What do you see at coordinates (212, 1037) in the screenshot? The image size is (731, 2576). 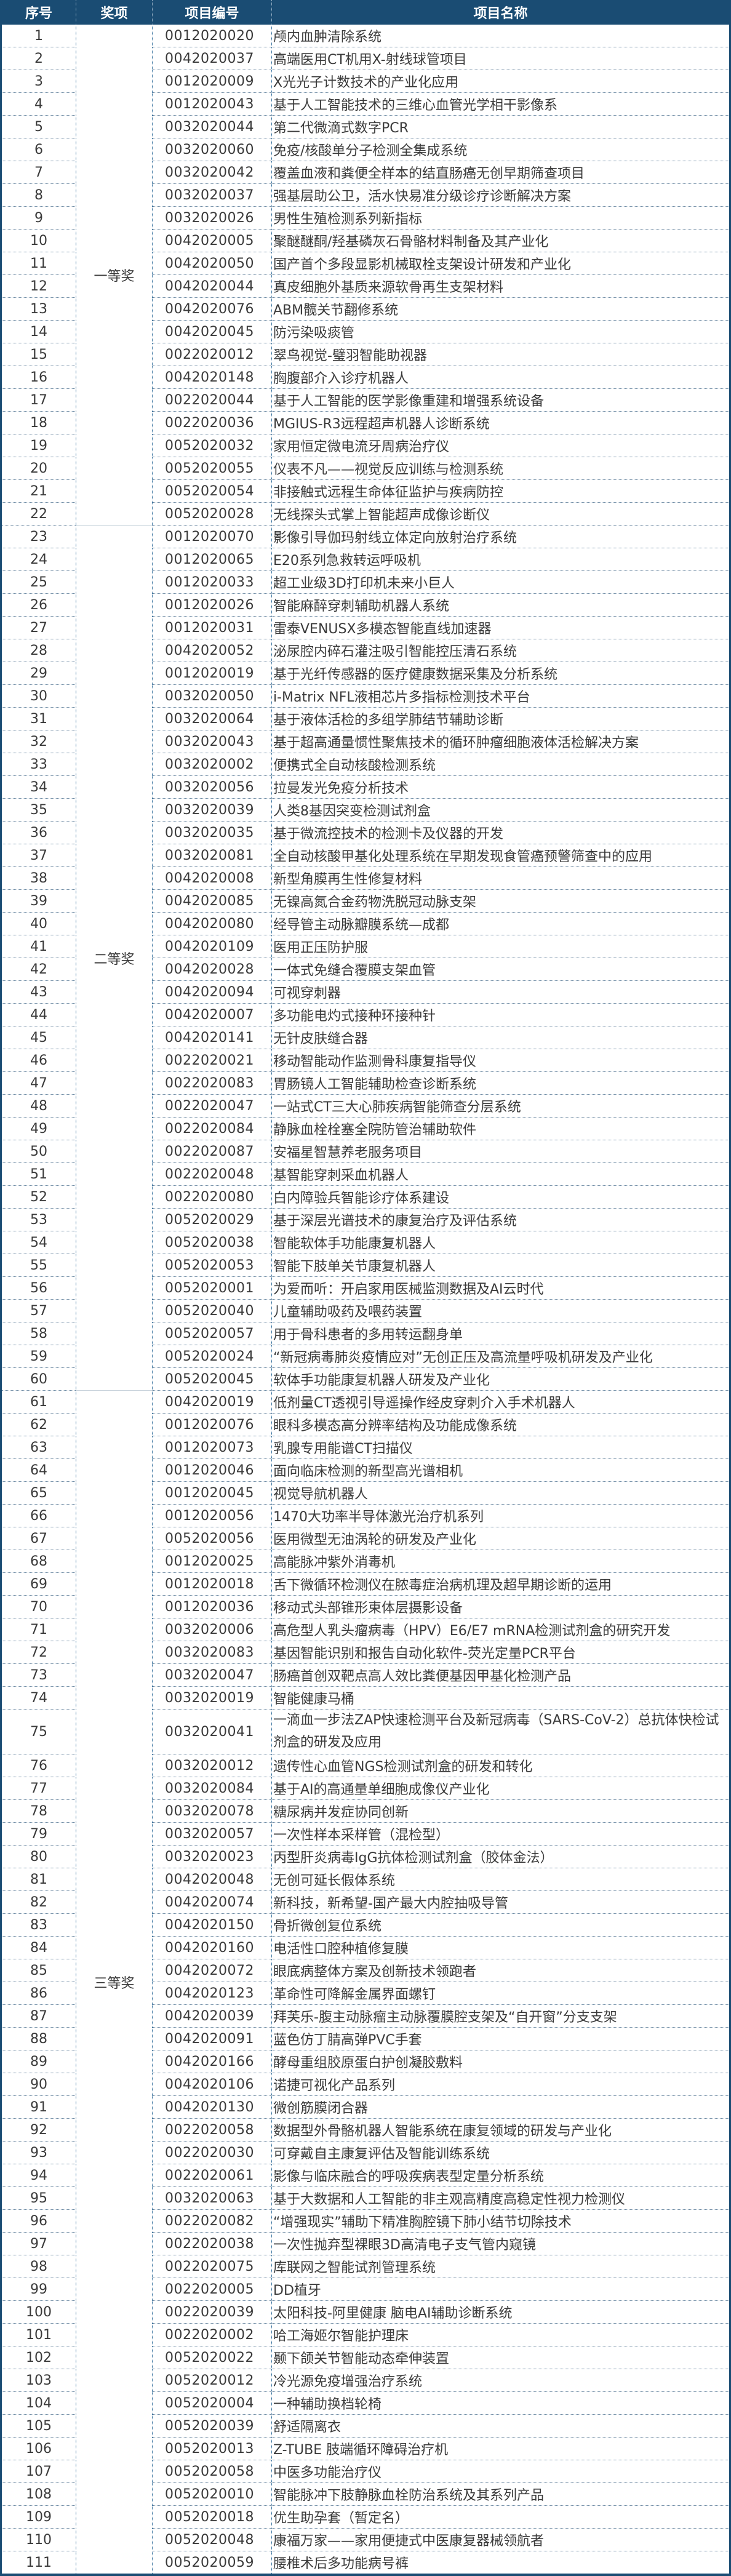 I see `project-code: 0042020141` at bounding box center [212, 1037].